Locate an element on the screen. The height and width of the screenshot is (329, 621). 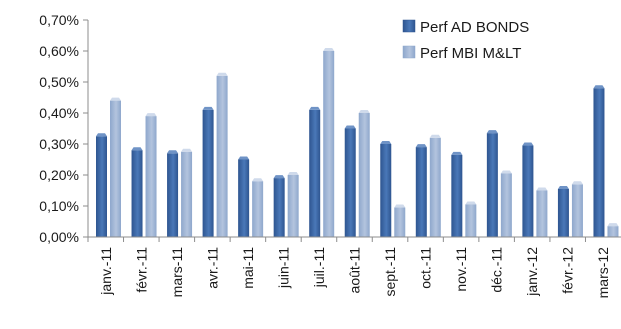
x-tick-label: févr.-11 is located at coordinates (141, 270).